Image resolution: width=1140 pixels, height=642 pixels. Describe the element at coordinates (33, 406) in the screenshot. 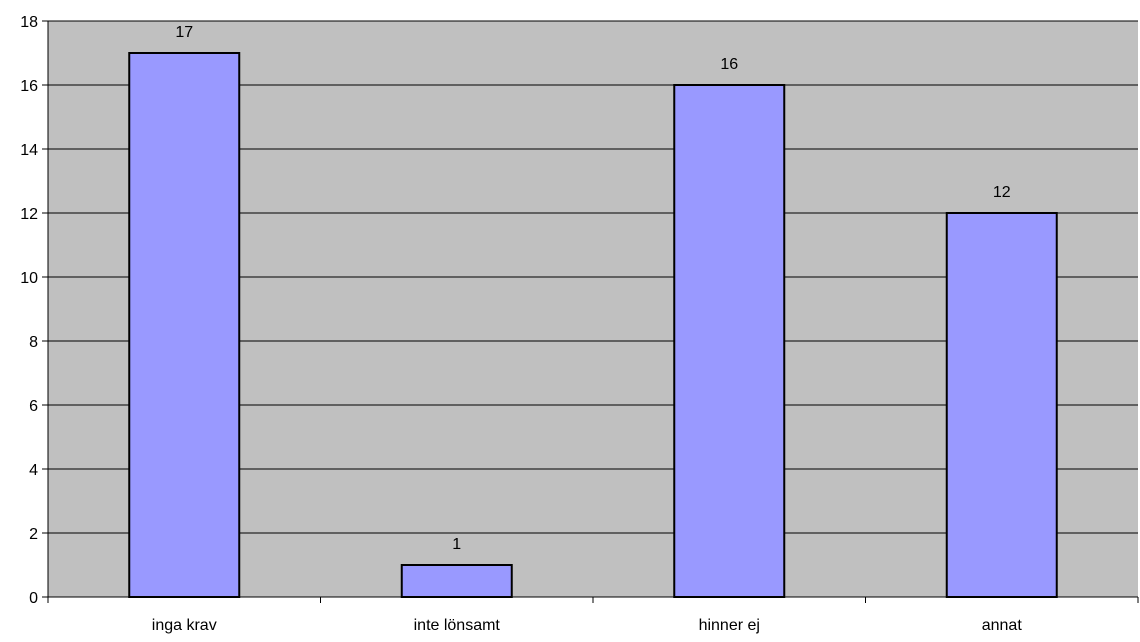

I see `y-tick-label: 6` at that location.